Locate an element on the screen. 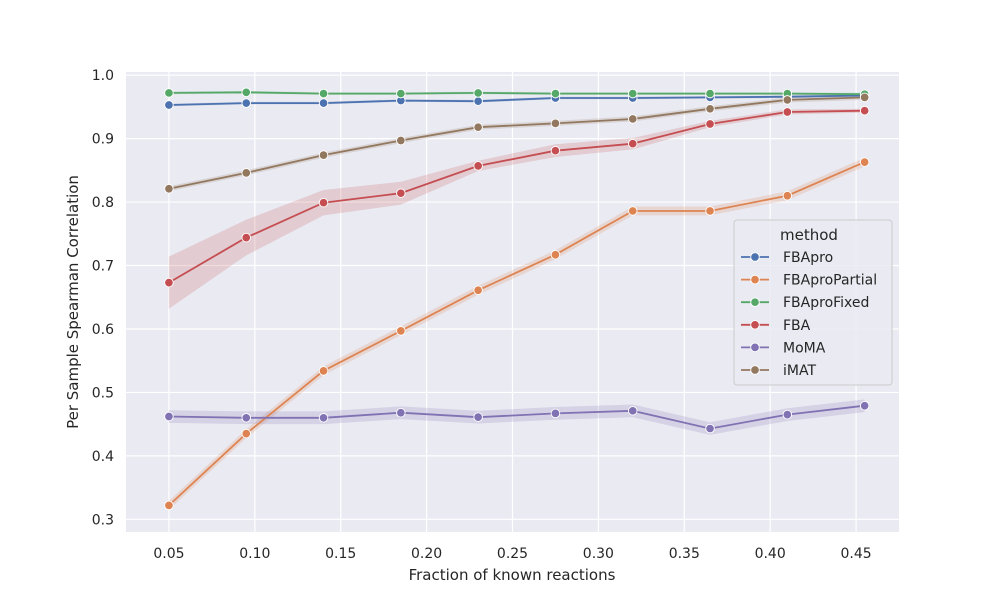 The height and width of the screenshot is (600, 1000). legend-marker-moma is located at coordinates (755, 347).